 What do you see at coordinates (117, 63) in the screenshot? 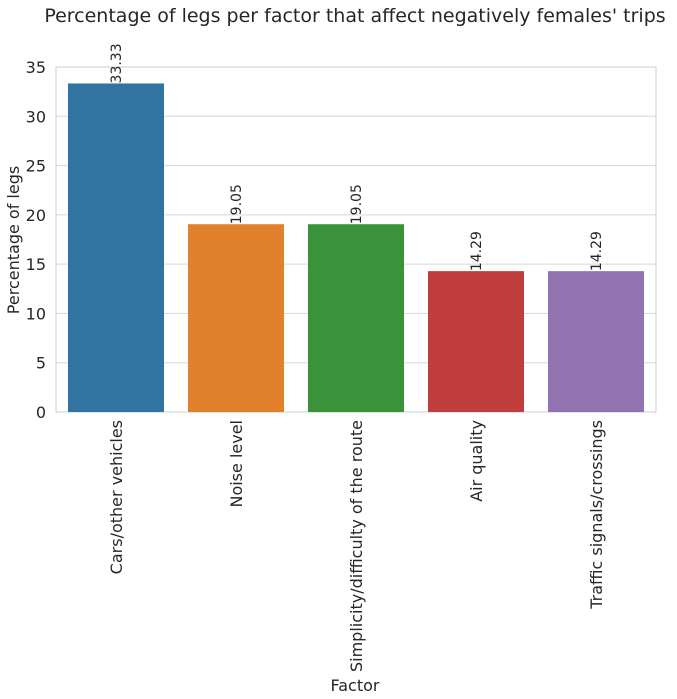
I see `bar-value-label: 33.33` at bounding box center [117, 63].